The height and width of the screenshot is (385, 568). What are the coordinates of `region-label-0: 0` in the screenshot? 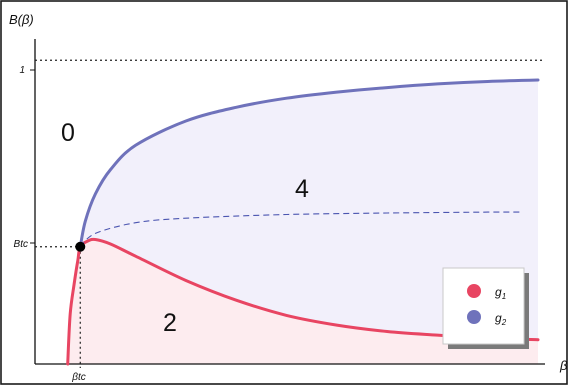 It's located at (68, 133).